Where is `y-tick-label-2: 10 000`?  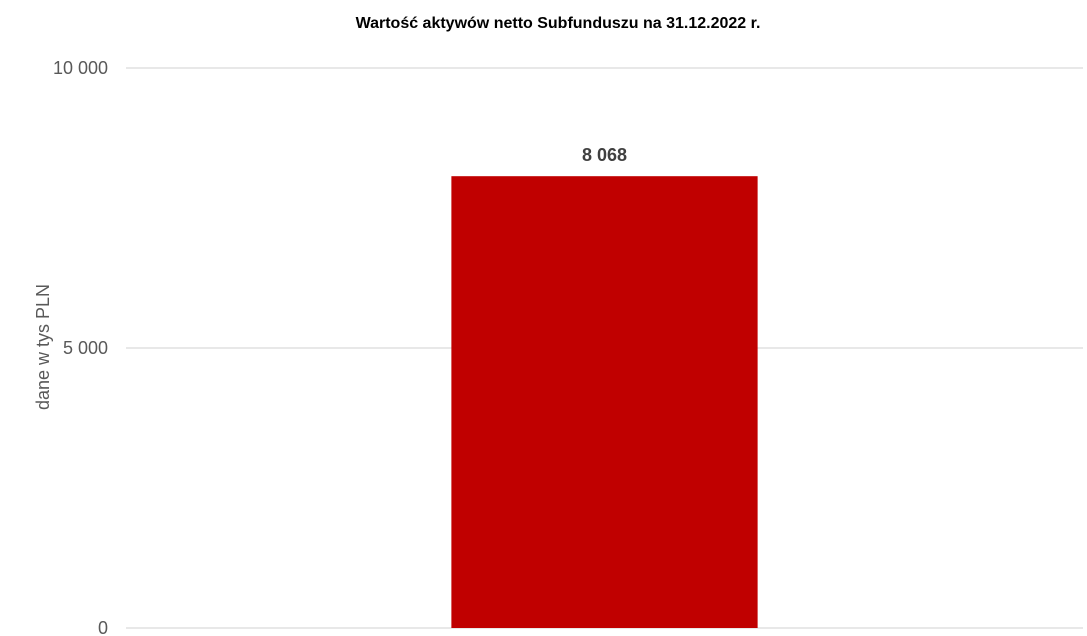
y-tick-label-2: 10 000 is located at coordinates (80, 68).